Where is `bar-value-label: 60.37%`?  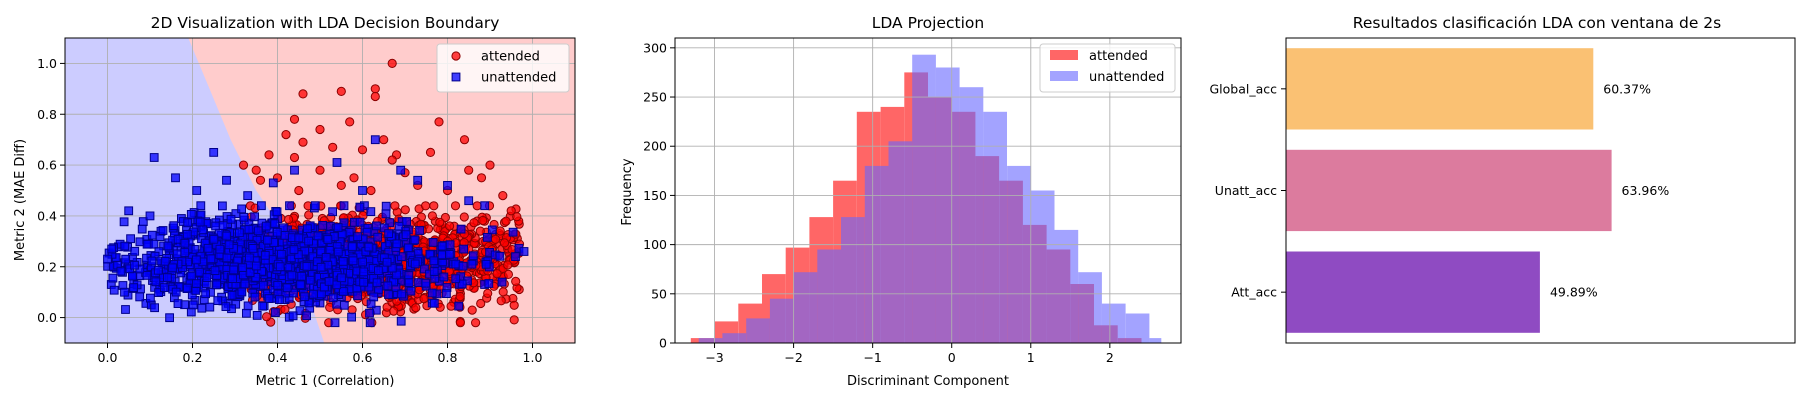 bar-value-label: 60.37% is located at coordinates (1627, 88).